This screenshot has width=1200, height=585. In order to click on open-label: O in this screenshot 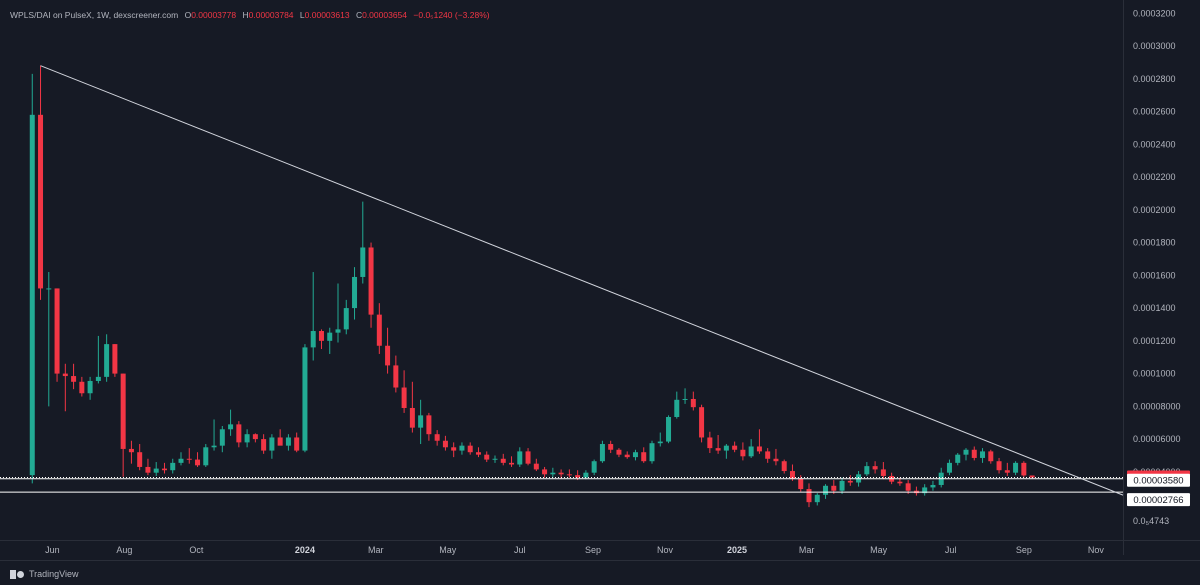, I will do `click(188, 15)`.